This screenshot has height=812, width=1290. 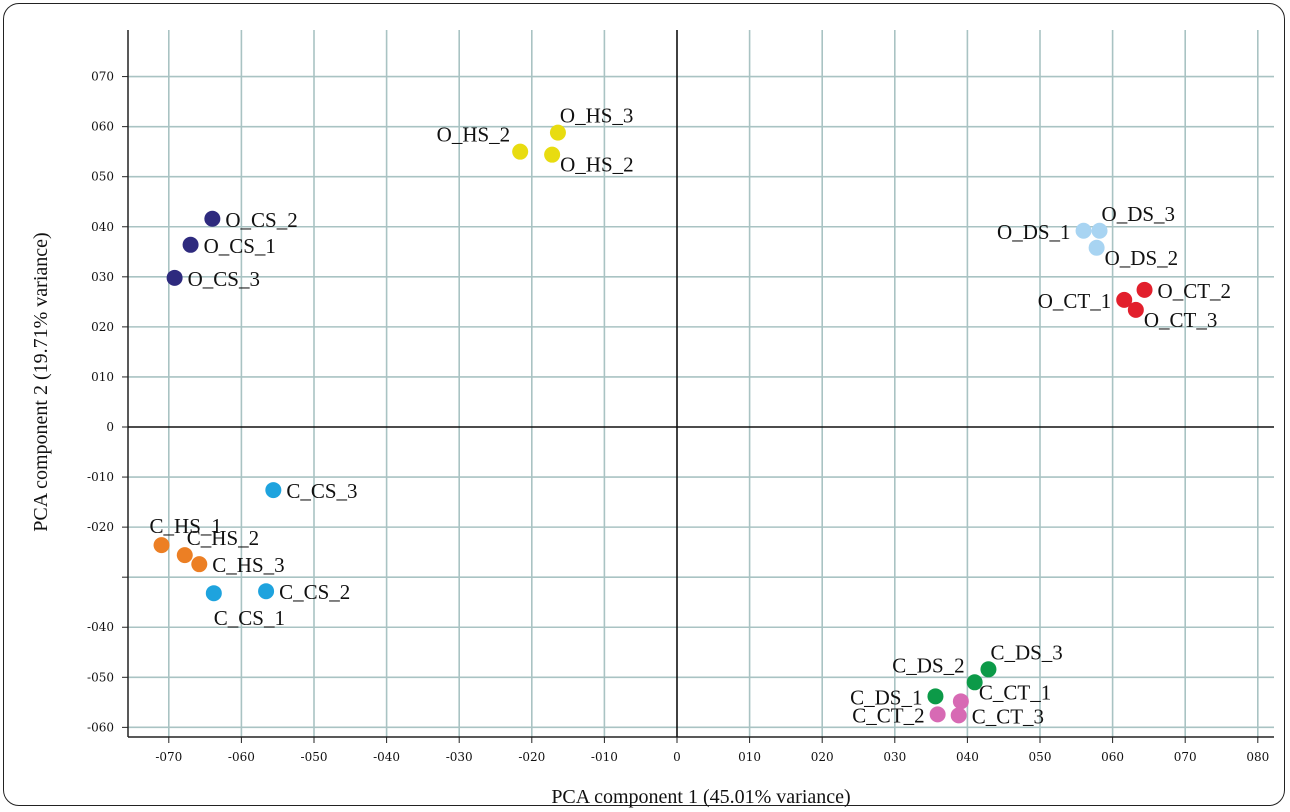 What do you see at coordinates (1195, 291) in the screenshot?
I see `data-point-label: O_CT_2` at bounding box center [1195, 291].